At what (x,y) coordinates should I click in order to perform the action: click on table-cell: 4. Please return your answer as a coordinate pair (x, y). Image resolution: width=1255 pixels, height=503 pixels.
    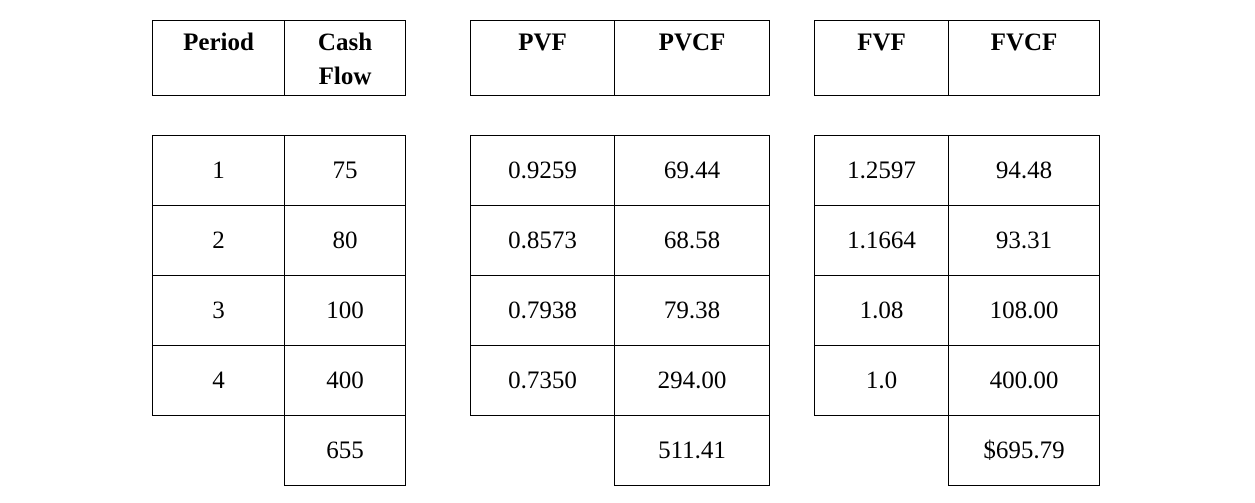
    Looking at the image, I should click on (218, 380).